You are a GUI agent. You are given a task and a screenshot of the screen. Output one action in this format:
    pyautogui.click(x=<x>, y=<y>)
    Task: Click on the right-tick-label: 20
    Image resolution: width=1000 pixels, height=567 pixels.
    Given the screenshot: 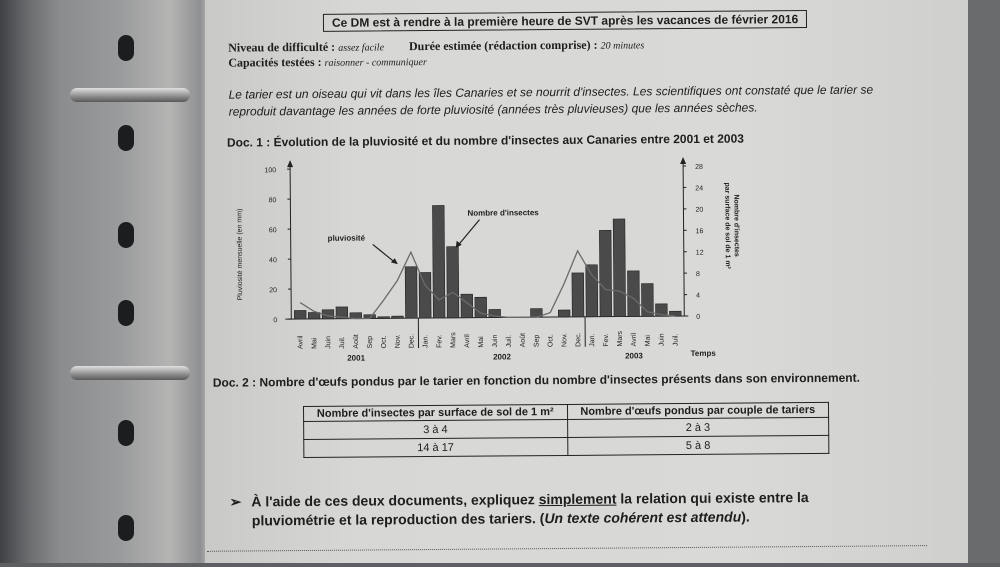 What is the action you would take?
    pyautogui.click(x=699, y=210)
    